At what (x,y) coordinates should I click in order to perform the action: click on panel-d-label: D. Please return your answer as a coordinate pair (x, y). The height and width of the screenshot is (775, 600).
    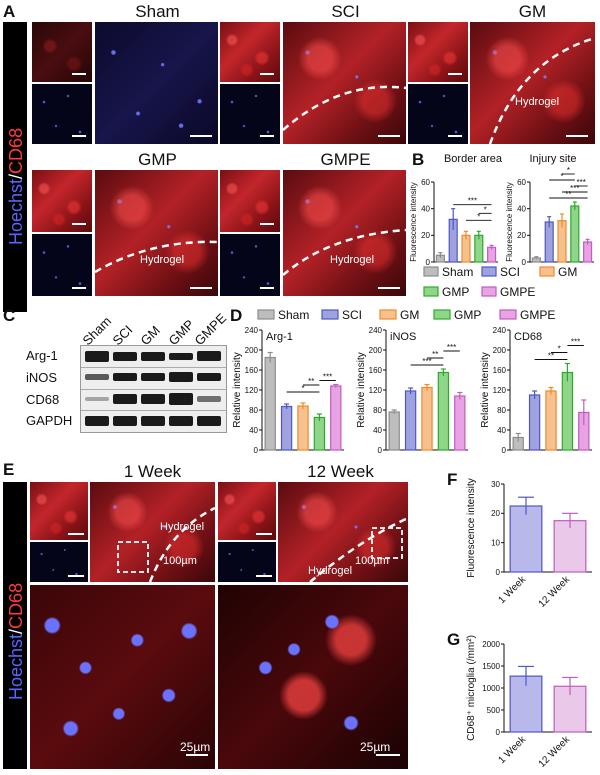
    Looking at the image, I should click on (236, 315).